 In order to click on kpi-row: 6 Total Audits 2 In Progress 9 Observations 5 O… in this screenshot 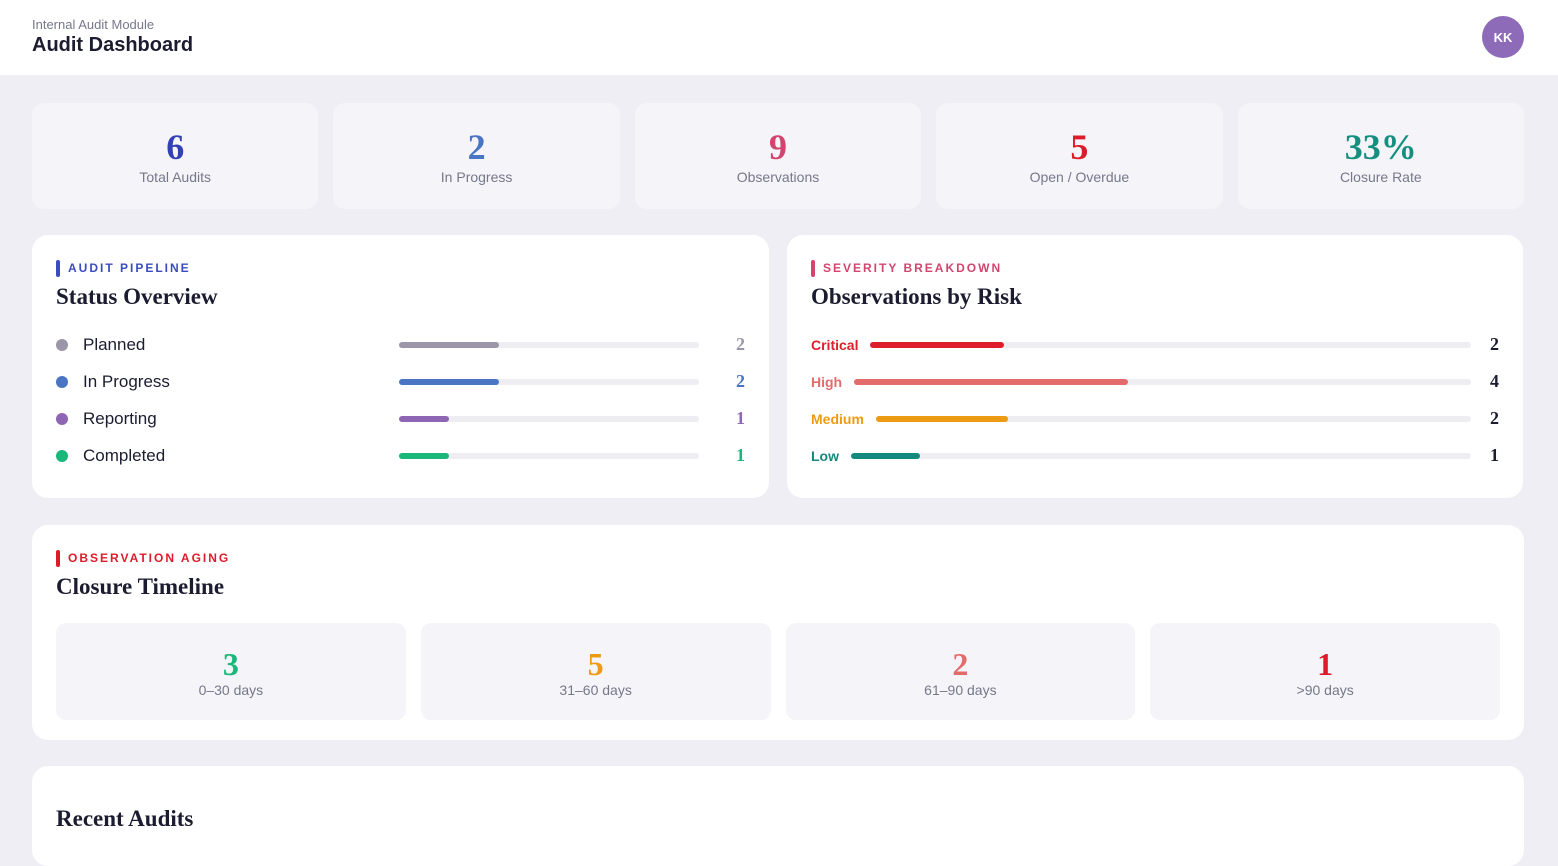, I will do `click(778, 156)`.